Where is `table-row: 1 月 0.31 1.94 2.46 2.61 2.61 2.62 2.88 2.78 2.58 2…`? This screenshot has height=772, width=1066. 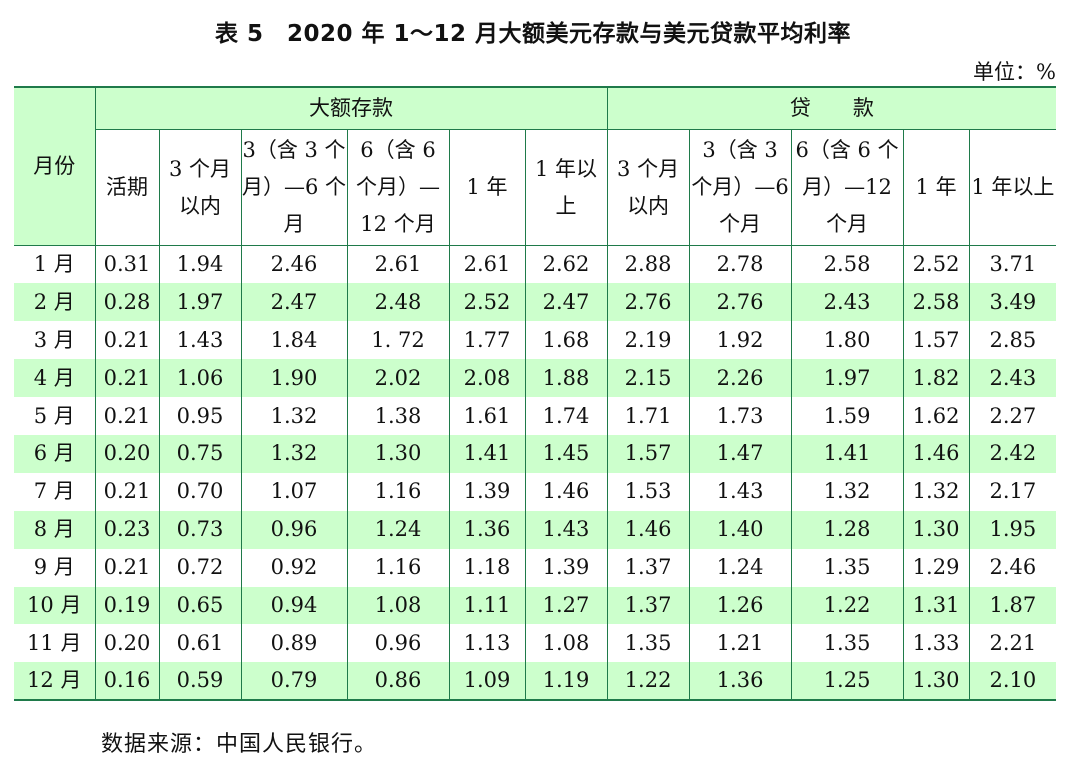 table-row: 1 月 0.31 1.94 2.46 2.61 2.61 2.62 2.88 2.78 2.58 2… is located at coordinates (535, 264).